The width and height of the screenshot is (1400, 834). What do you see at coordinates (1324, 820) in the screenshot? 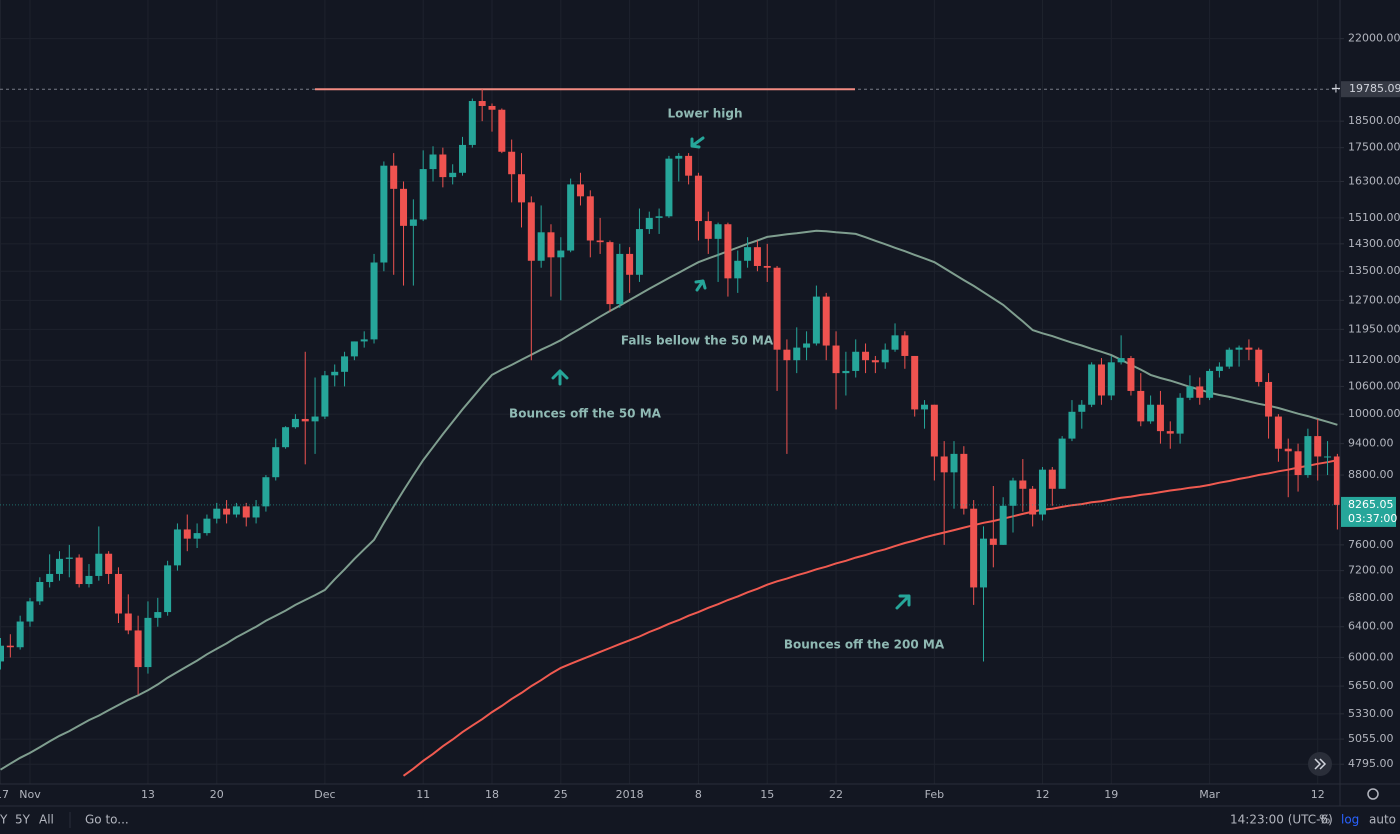
I see `scale-button: %` at bounding box center [1324, 820].